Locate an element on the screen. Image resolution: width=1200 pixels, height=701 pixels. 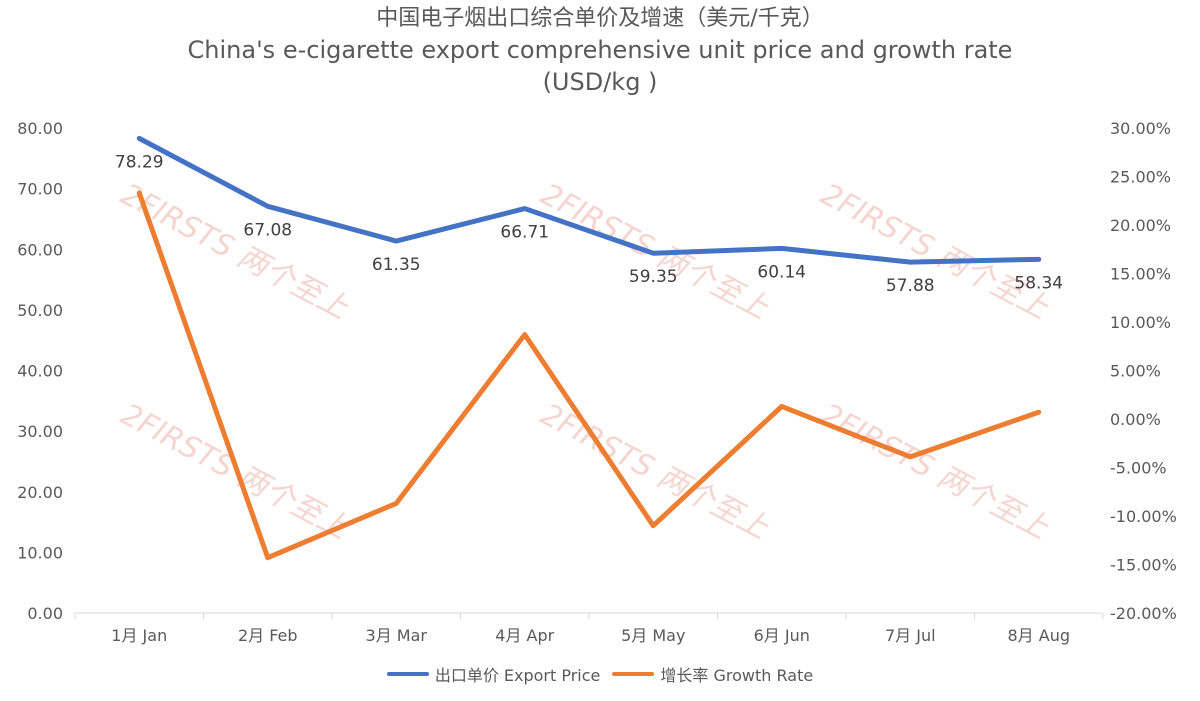
legend-swatch-growth-rate is located at coordinates (633, 674).